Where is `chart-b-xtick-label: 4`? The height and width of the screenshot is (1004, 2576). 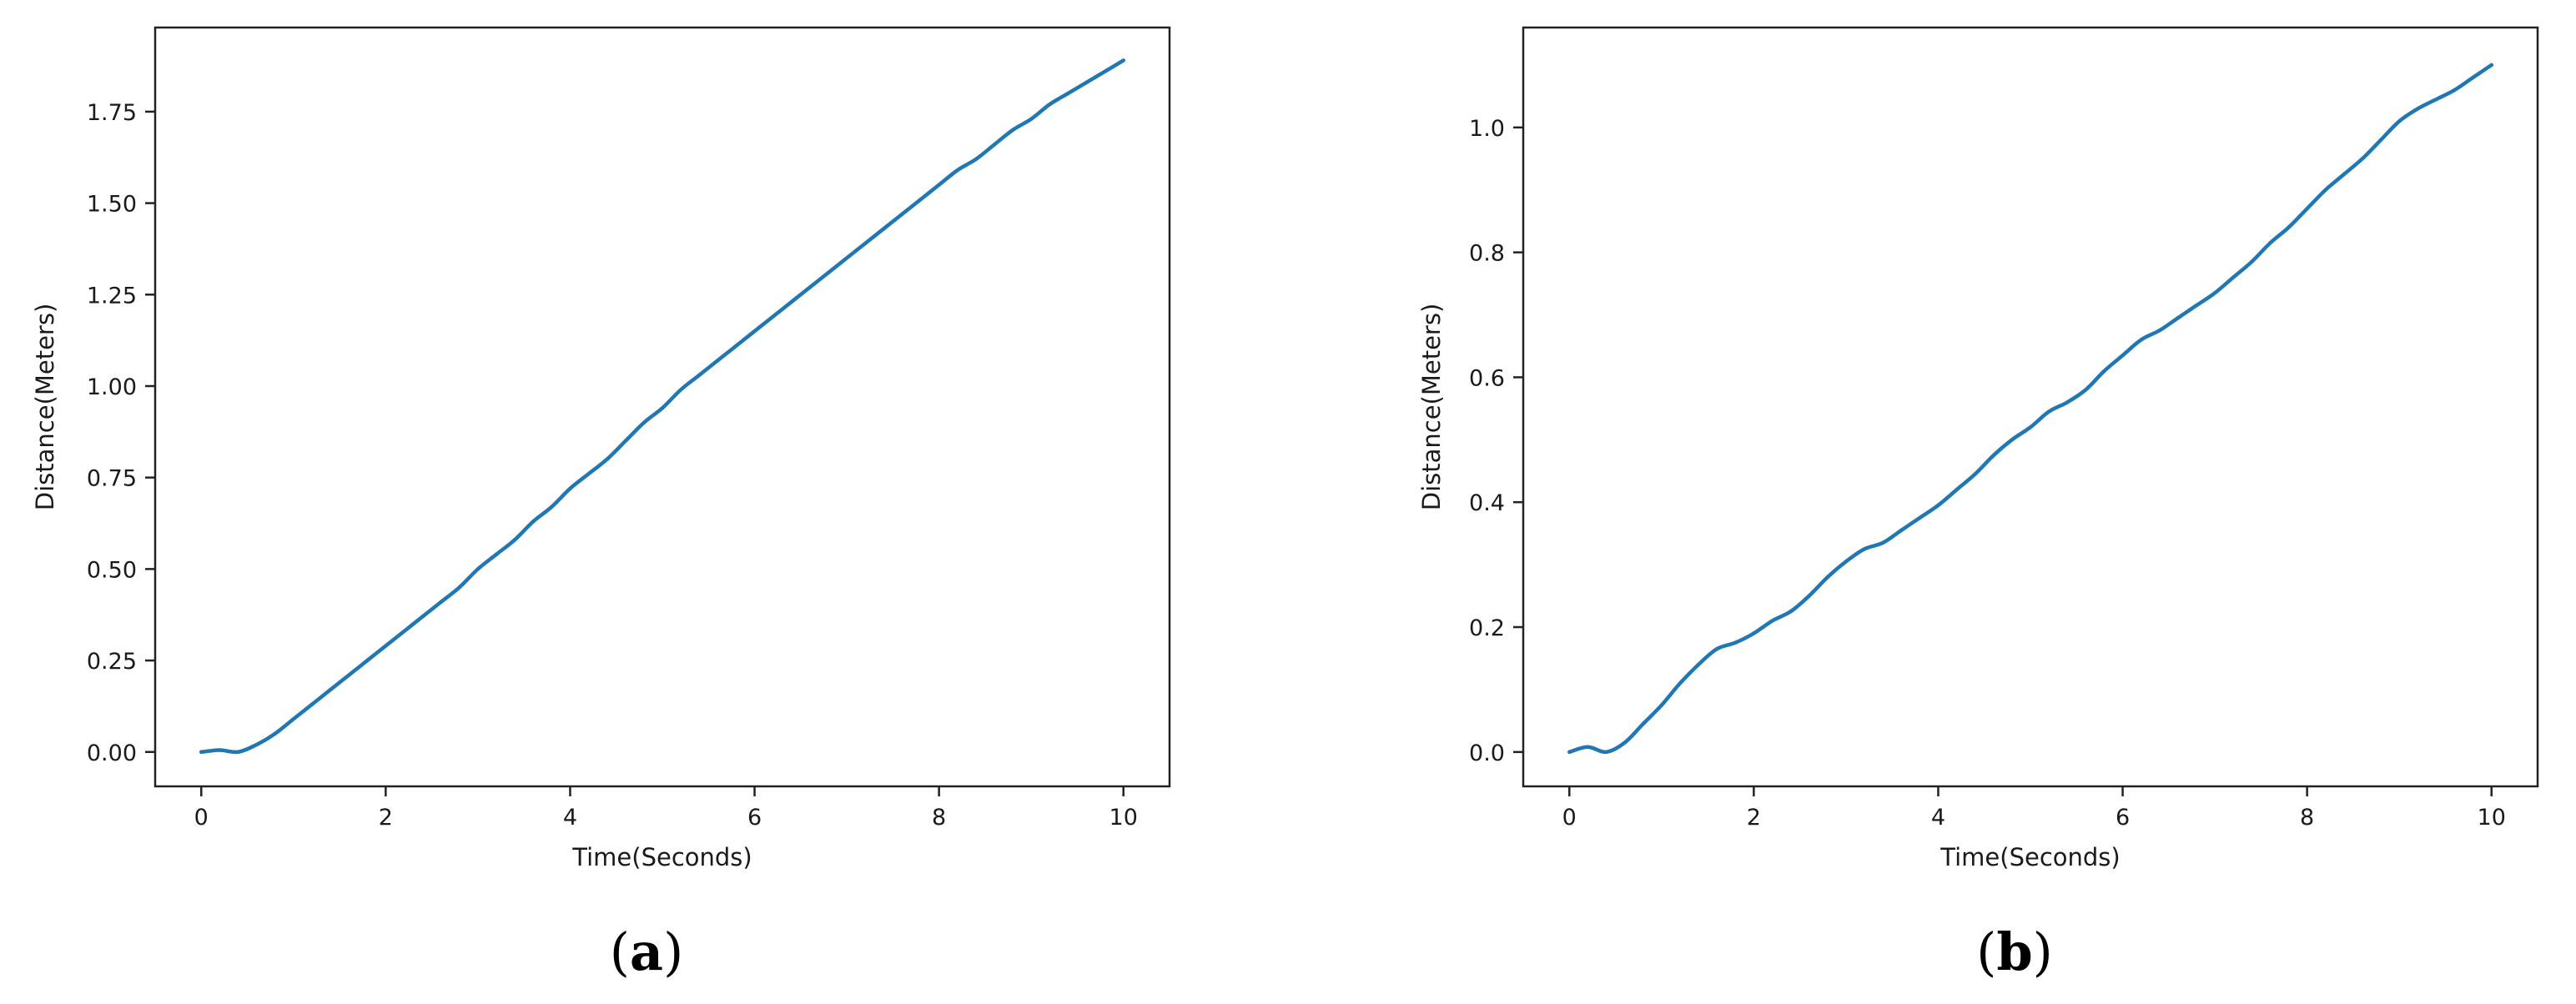
chart-b-xtick-label: 4 is located at coordinates (1938, 818).